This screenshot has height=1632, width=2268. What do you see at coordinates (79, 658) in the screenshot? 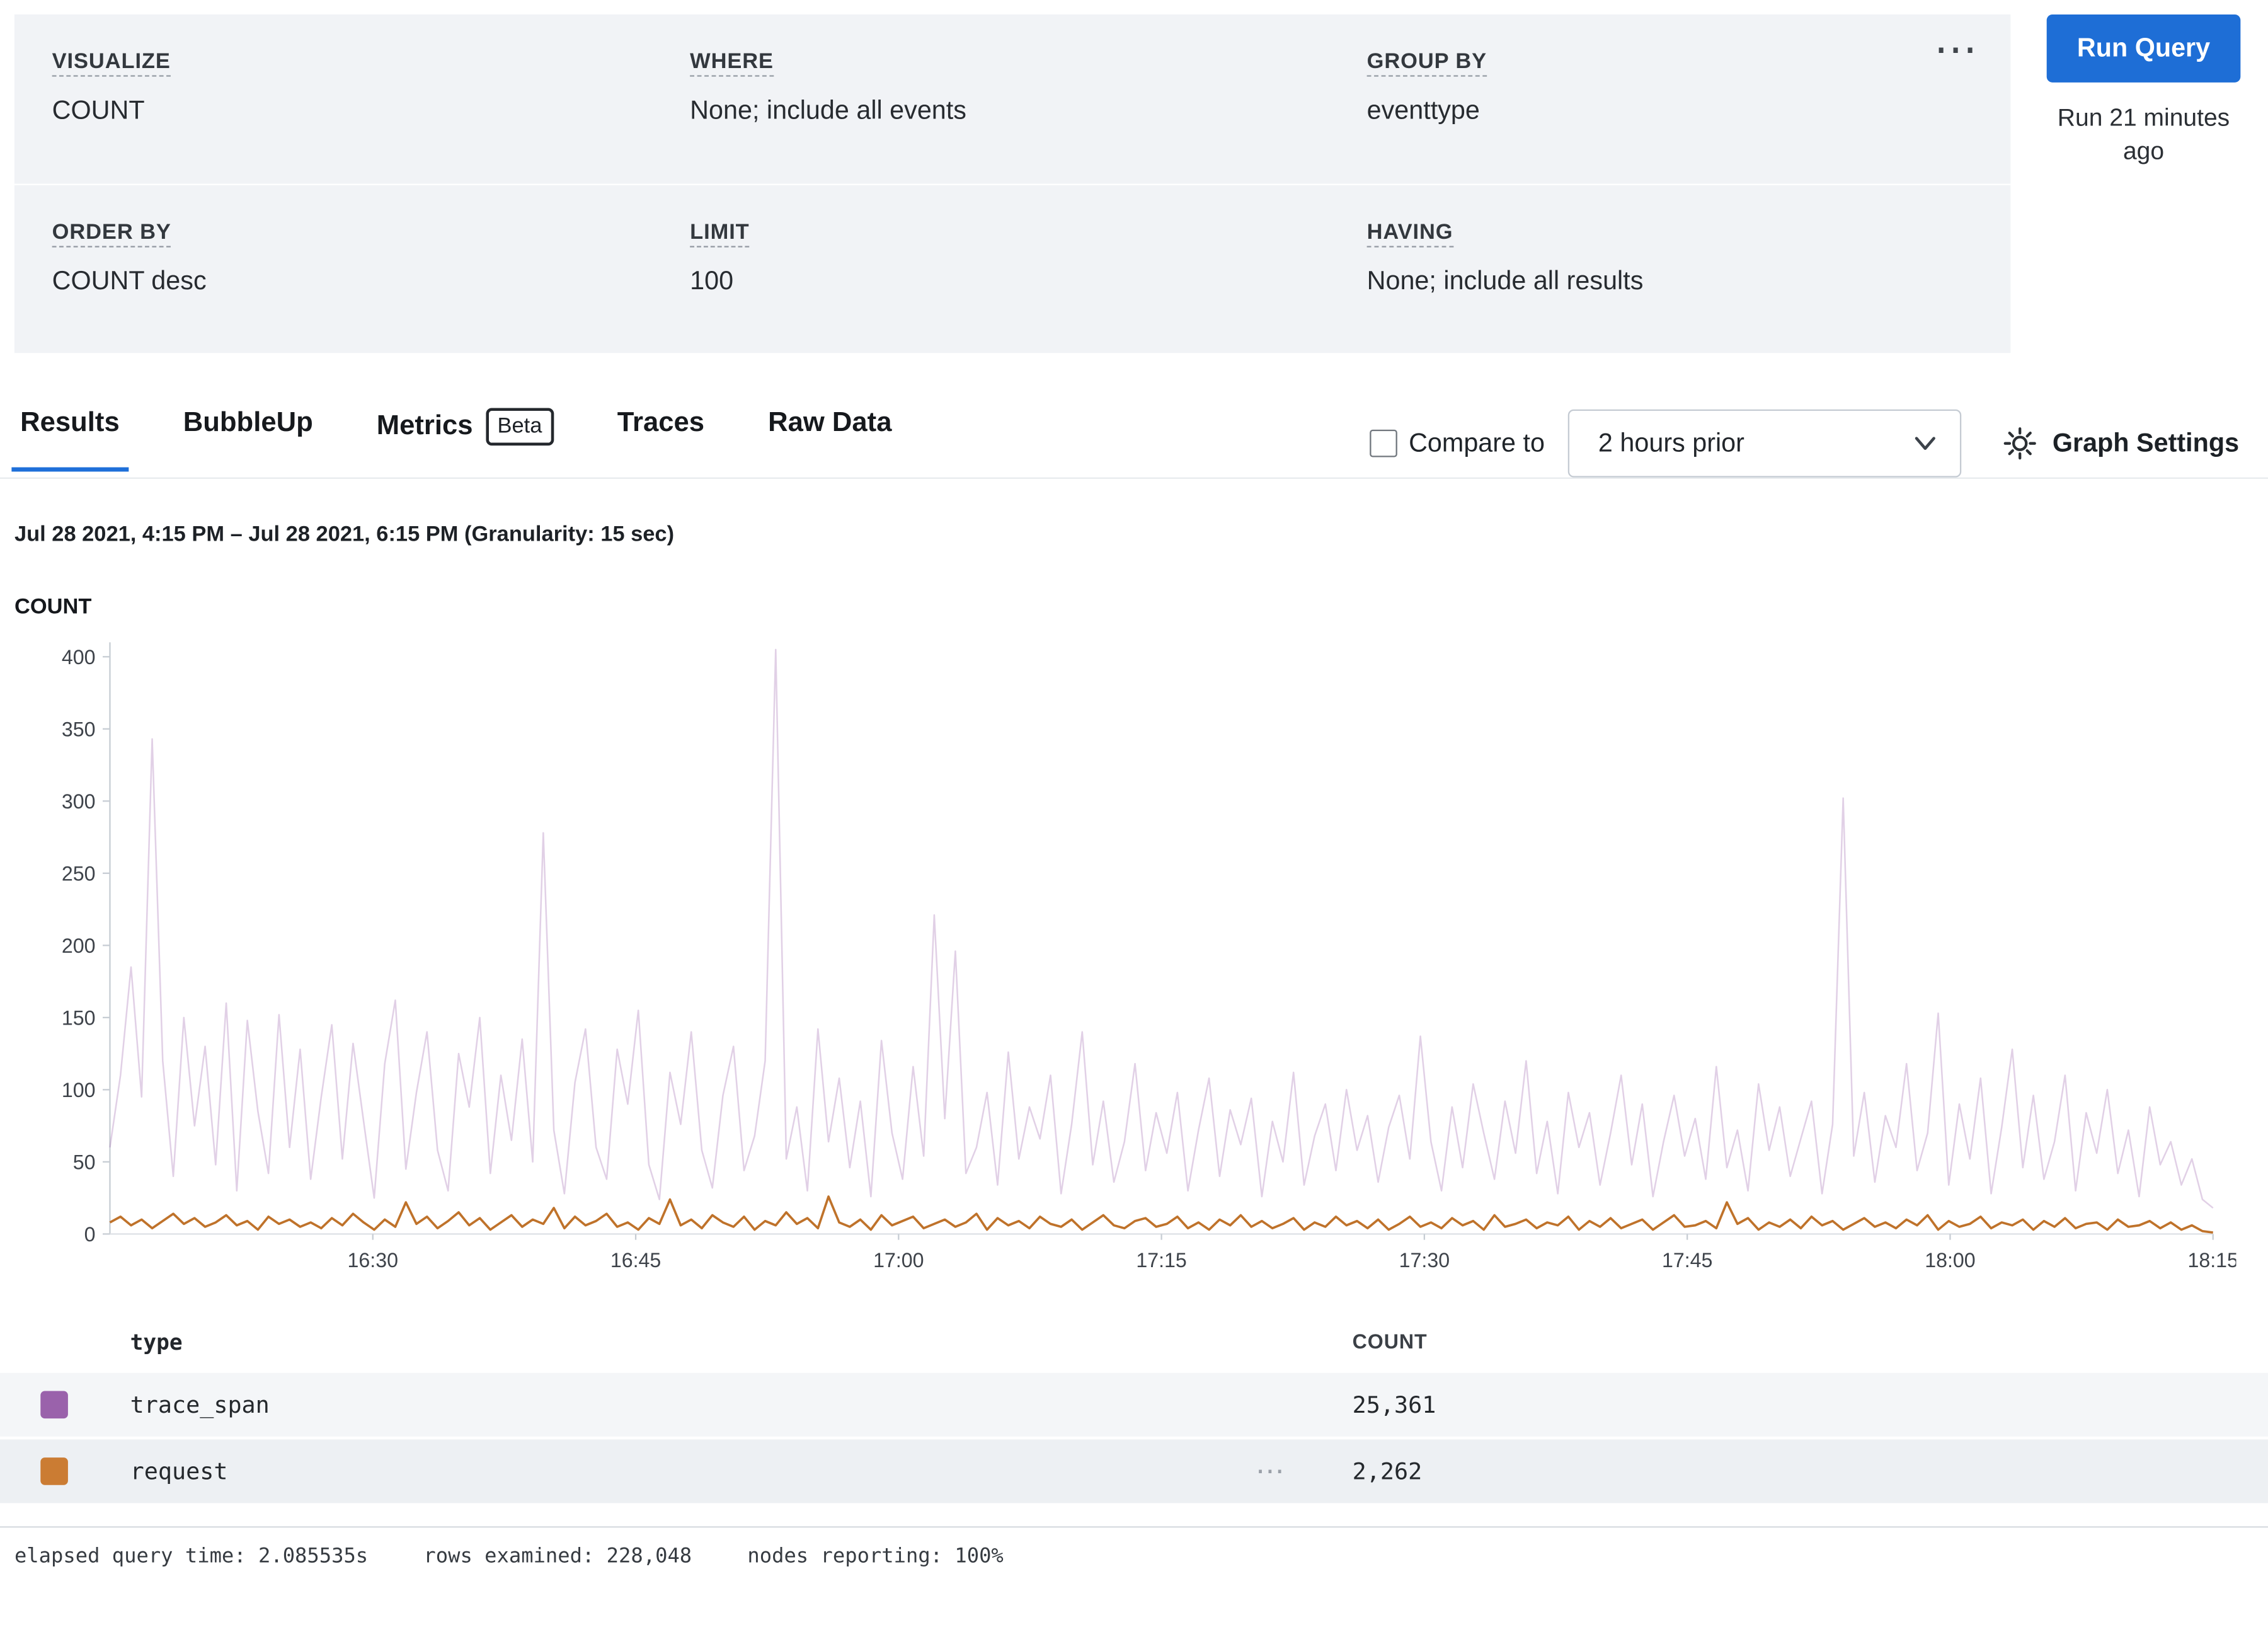
I see `svg-text: 400` at bounding box center [79, 658].